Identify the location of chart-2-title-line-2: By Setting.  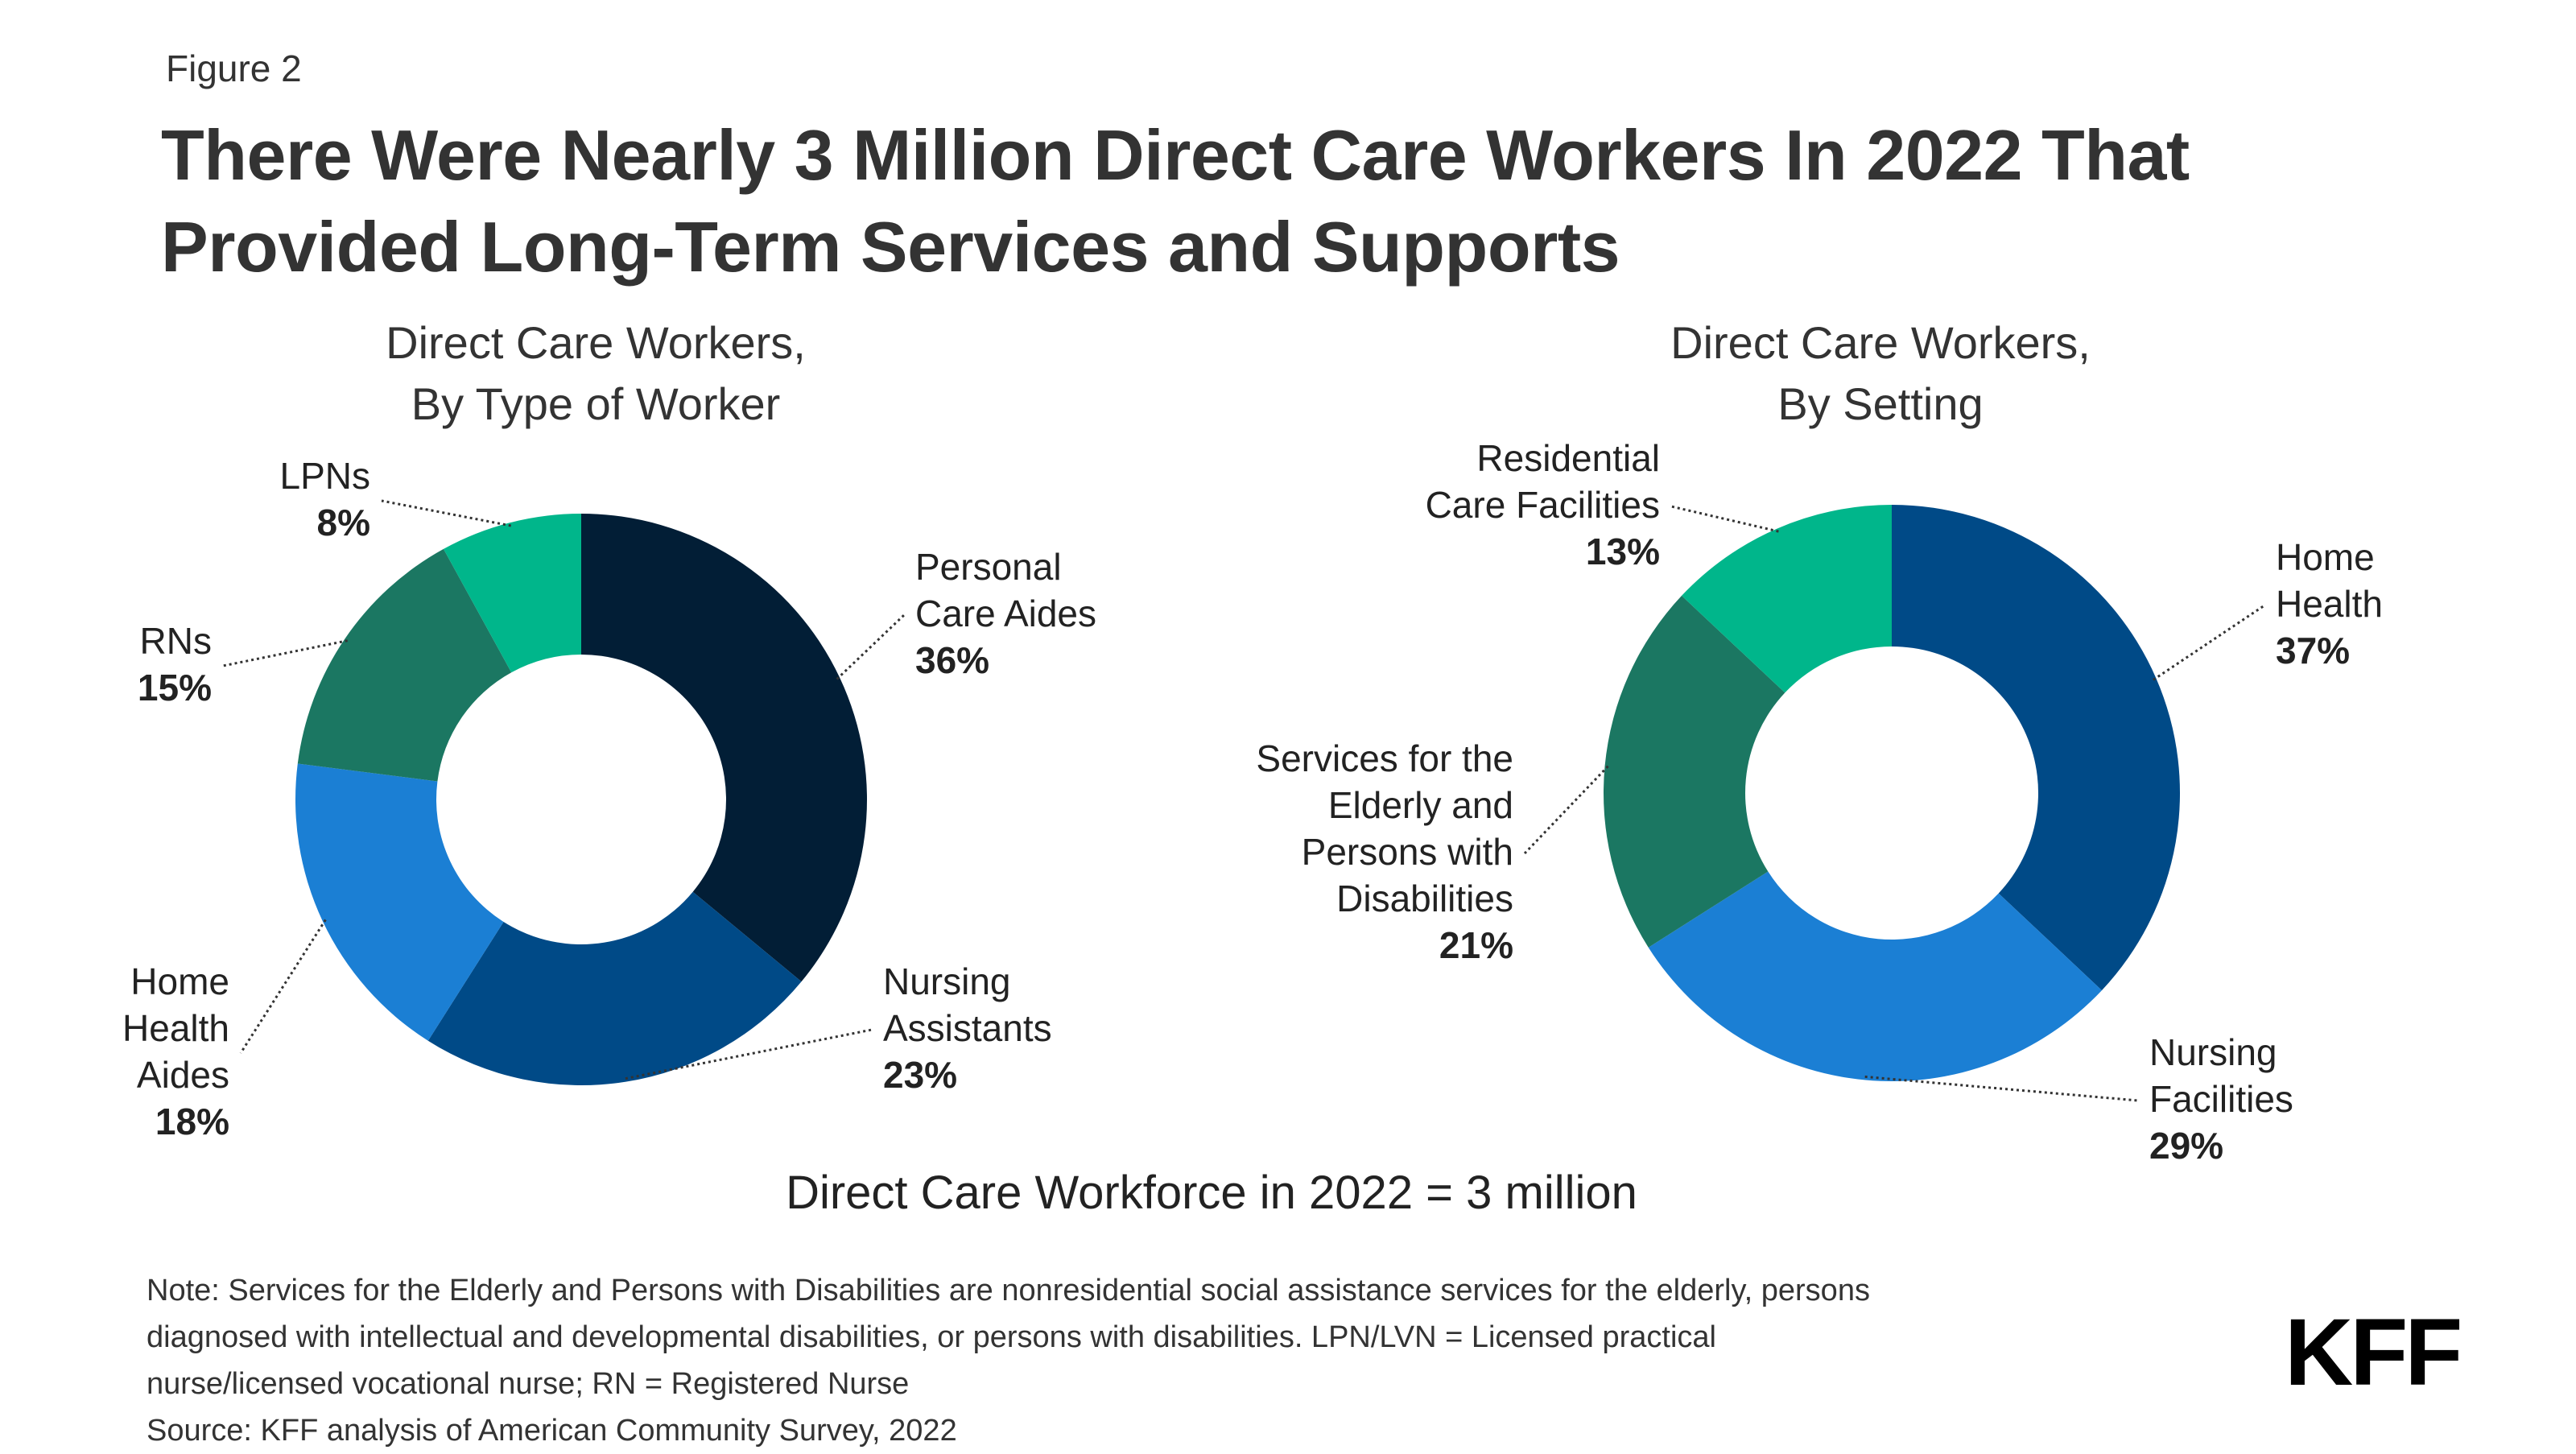
(1880, 403).